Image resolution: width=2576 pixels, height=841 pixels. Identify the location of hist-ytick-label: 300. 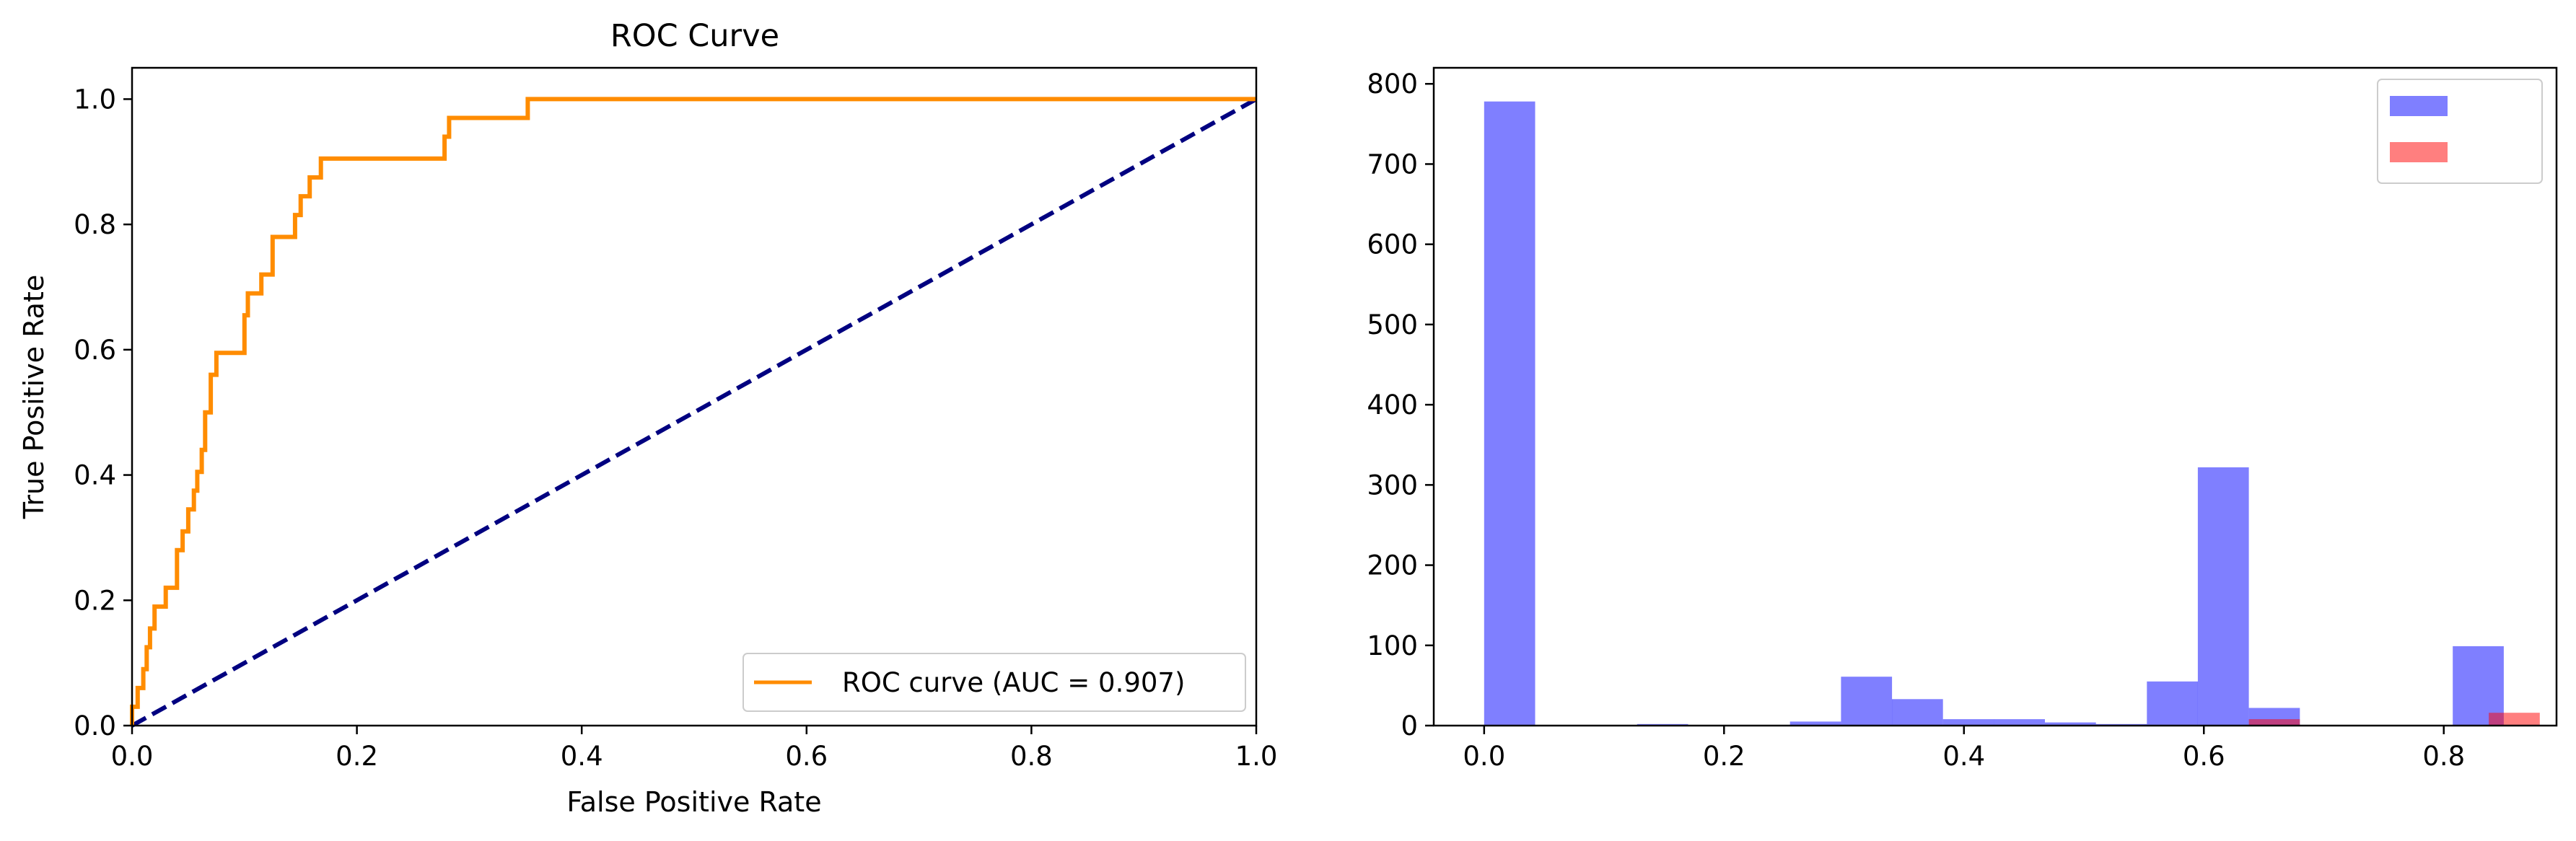
(1392, 485).